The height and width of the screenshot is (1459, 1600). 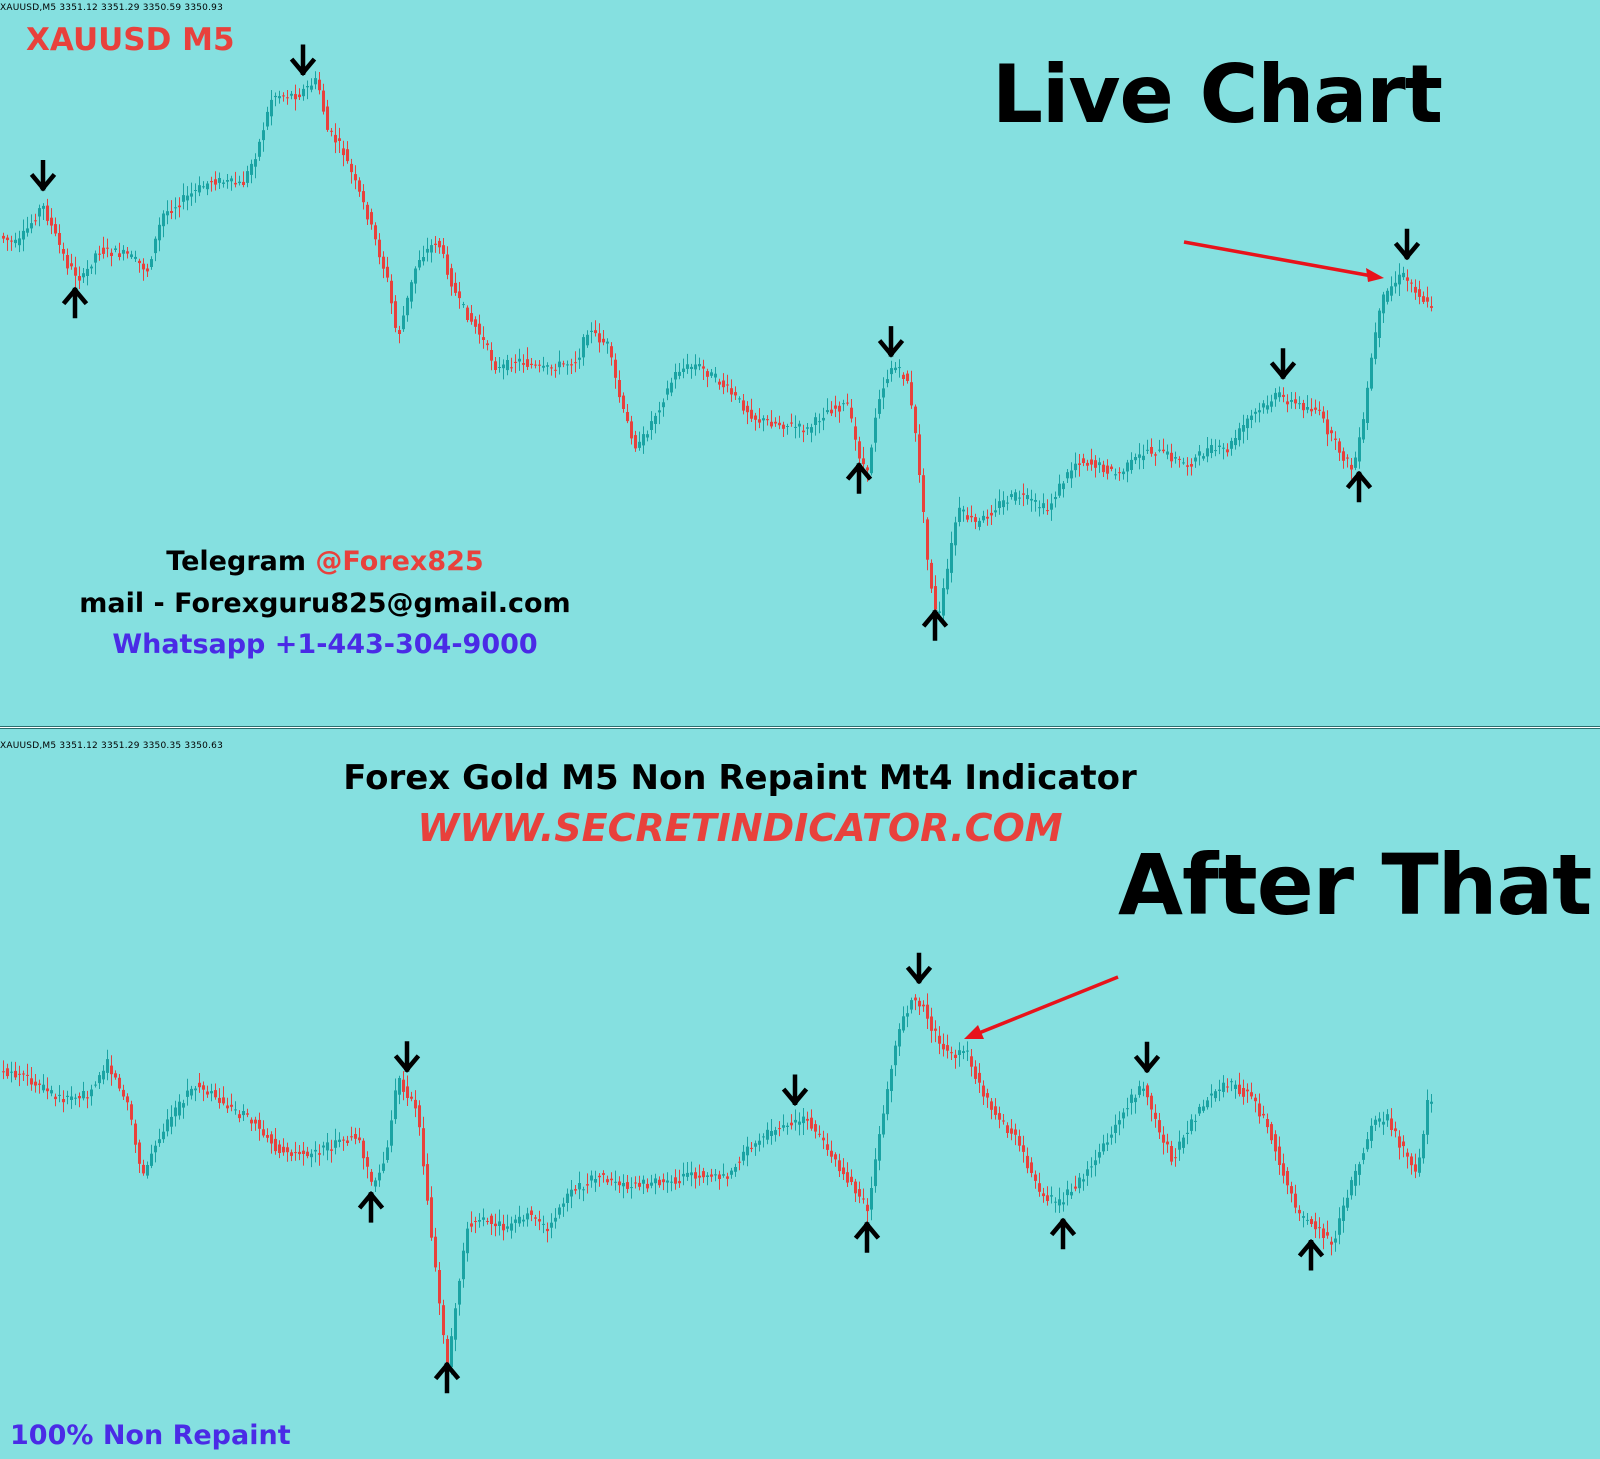 What do you see at coordinates (740, 828) in the screenshot?
I see `website-link: WWW.SECRETINDICATOR.COM` at bounding box center [740, 828].